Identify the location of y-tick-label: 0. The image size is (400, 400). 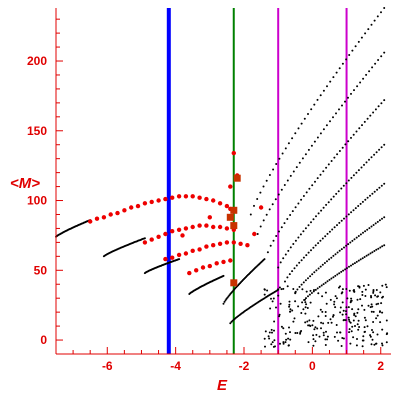
(43, 340).